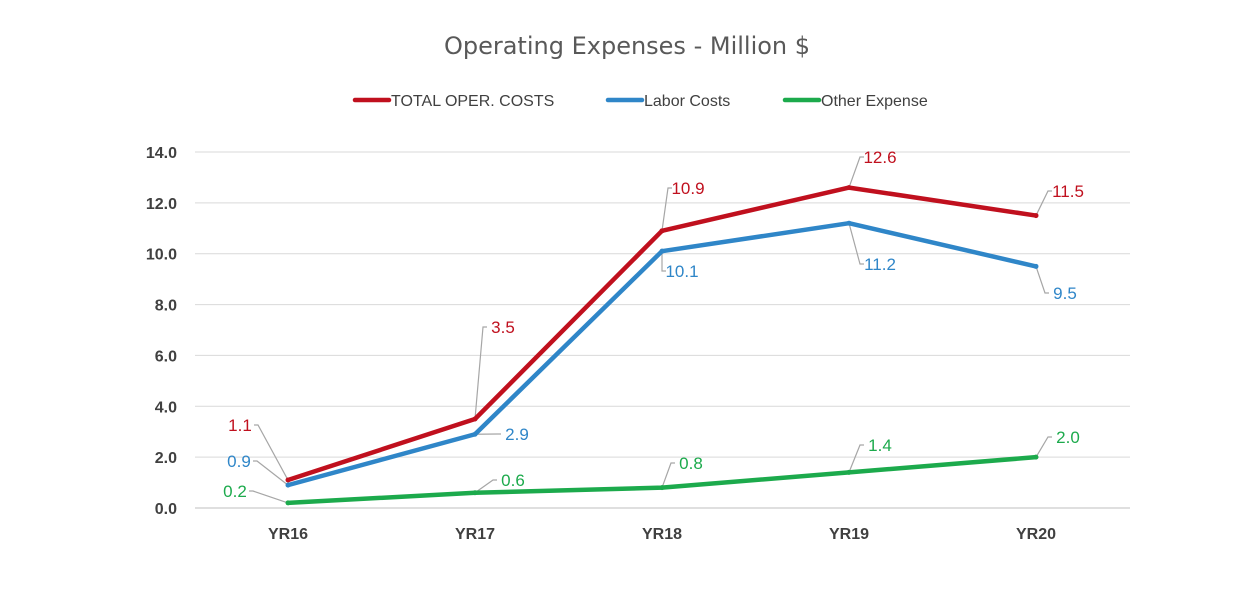 The image size is (1255, 612). What do you see at coordinates (239, 461) in the screenshot?
I see `data-label: 0.9` at bounding box center [239, 461].